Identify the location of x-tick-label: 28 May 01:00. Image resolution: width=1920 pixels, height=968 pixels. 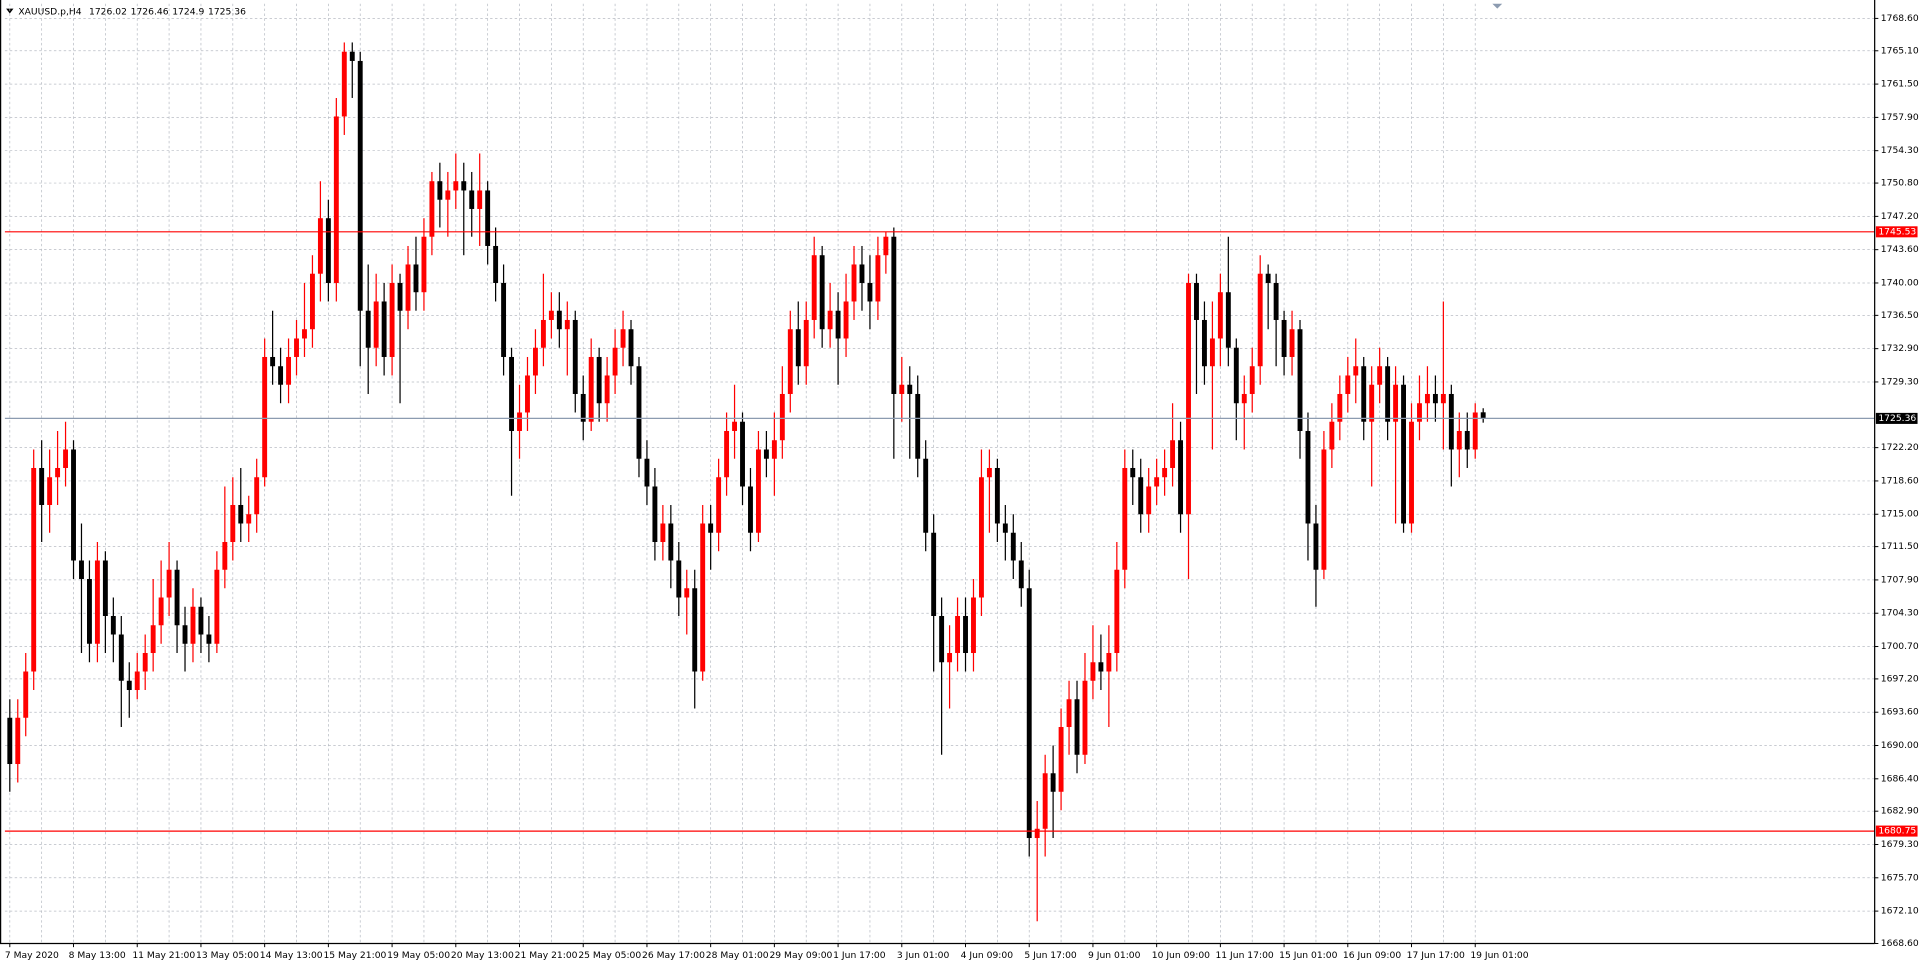
(737, 955).